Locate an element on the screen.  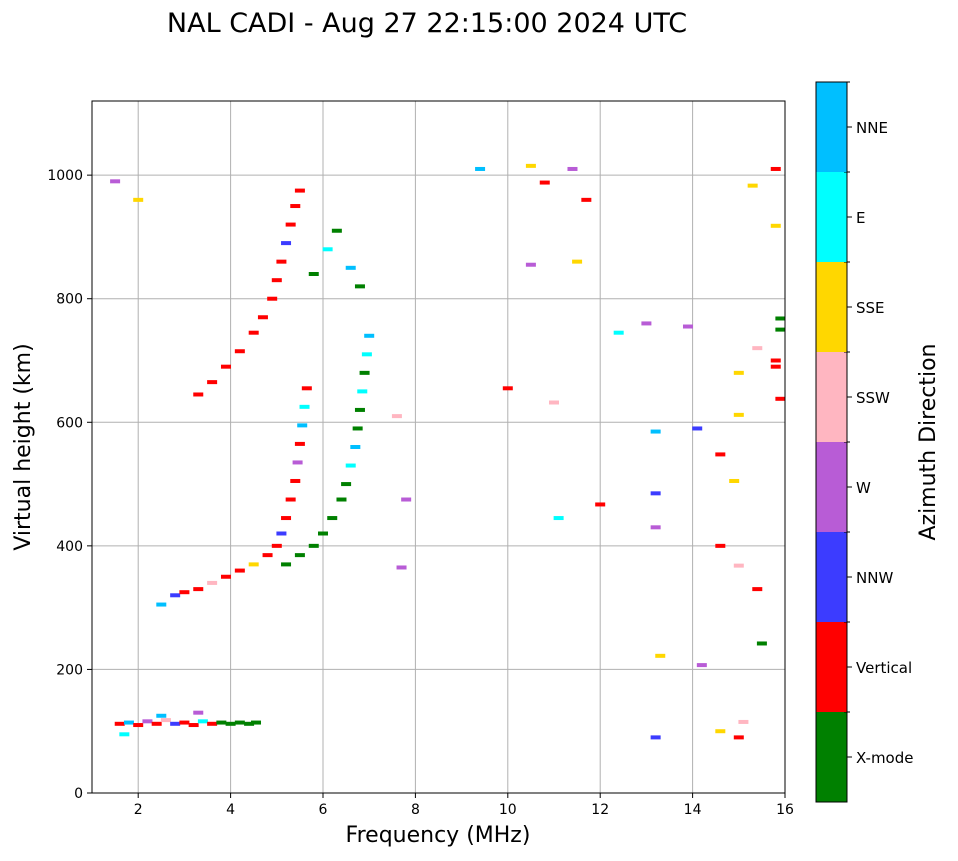
colorbar-frame is located at coordinates (831, 442).